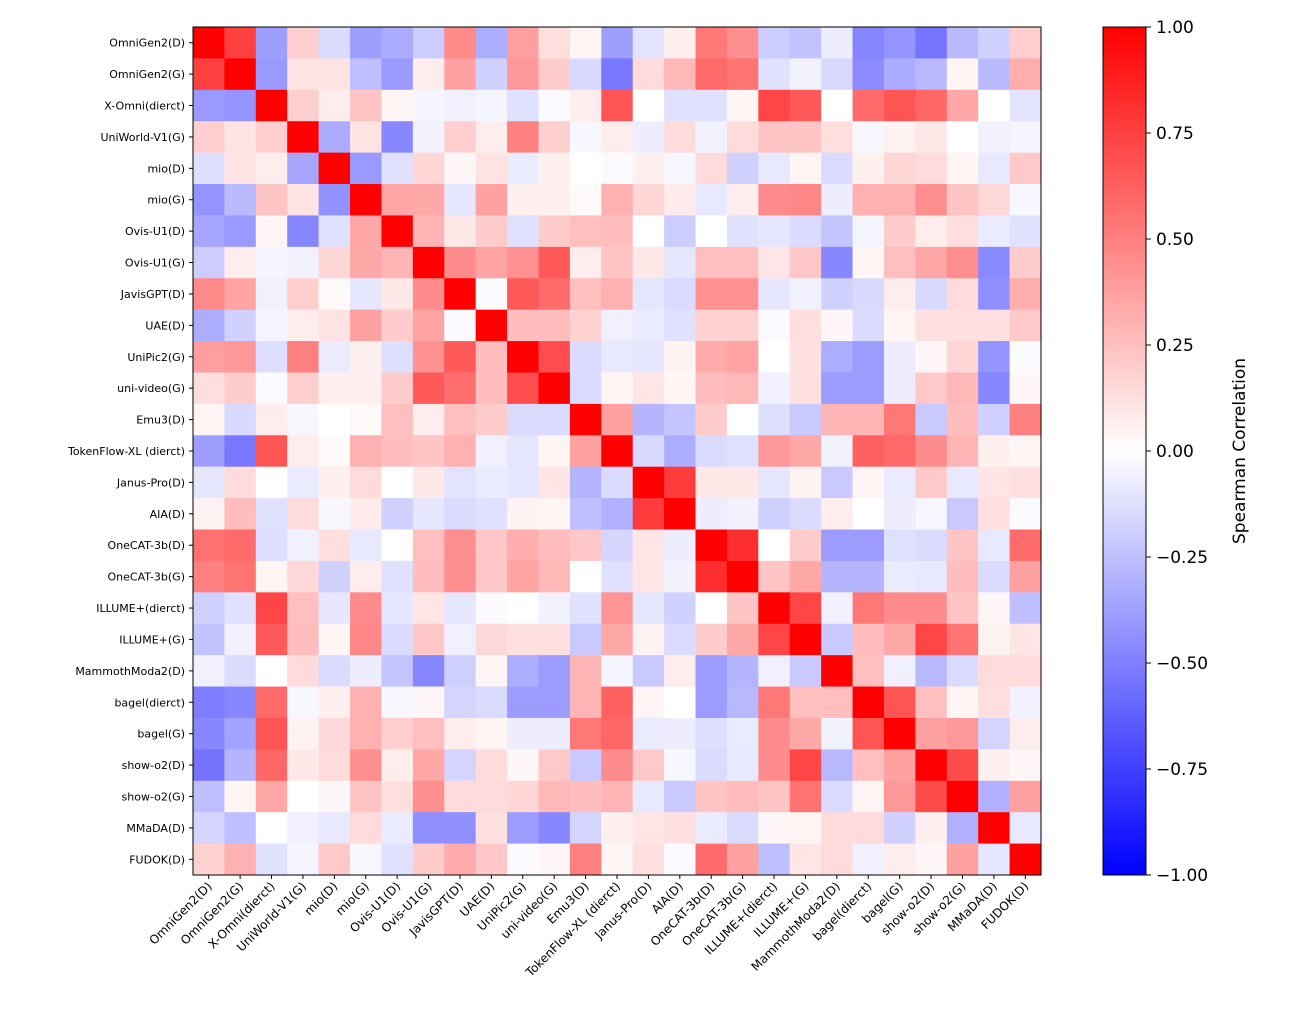 The height and width of the screenshot is (1028, 1305). Describe the element at coordinates (1175, 346) in the screenshot. I see `colorbar-tick-label: 0.25` at that location.